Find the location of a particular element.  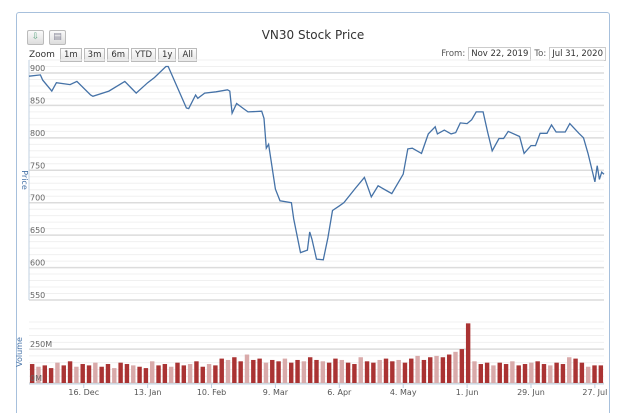

x-tick-label: 4. May is located at coordinates (403, 392).